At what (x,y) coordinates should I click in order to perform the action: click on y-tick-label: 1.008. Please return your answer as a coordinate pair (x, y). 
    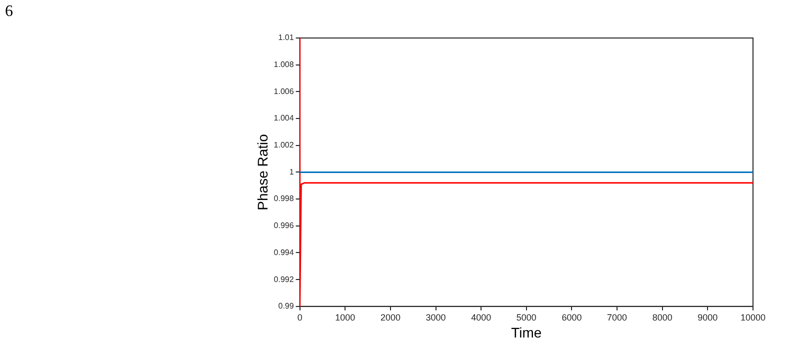
    Looking at the image, I should click on (284, 65).